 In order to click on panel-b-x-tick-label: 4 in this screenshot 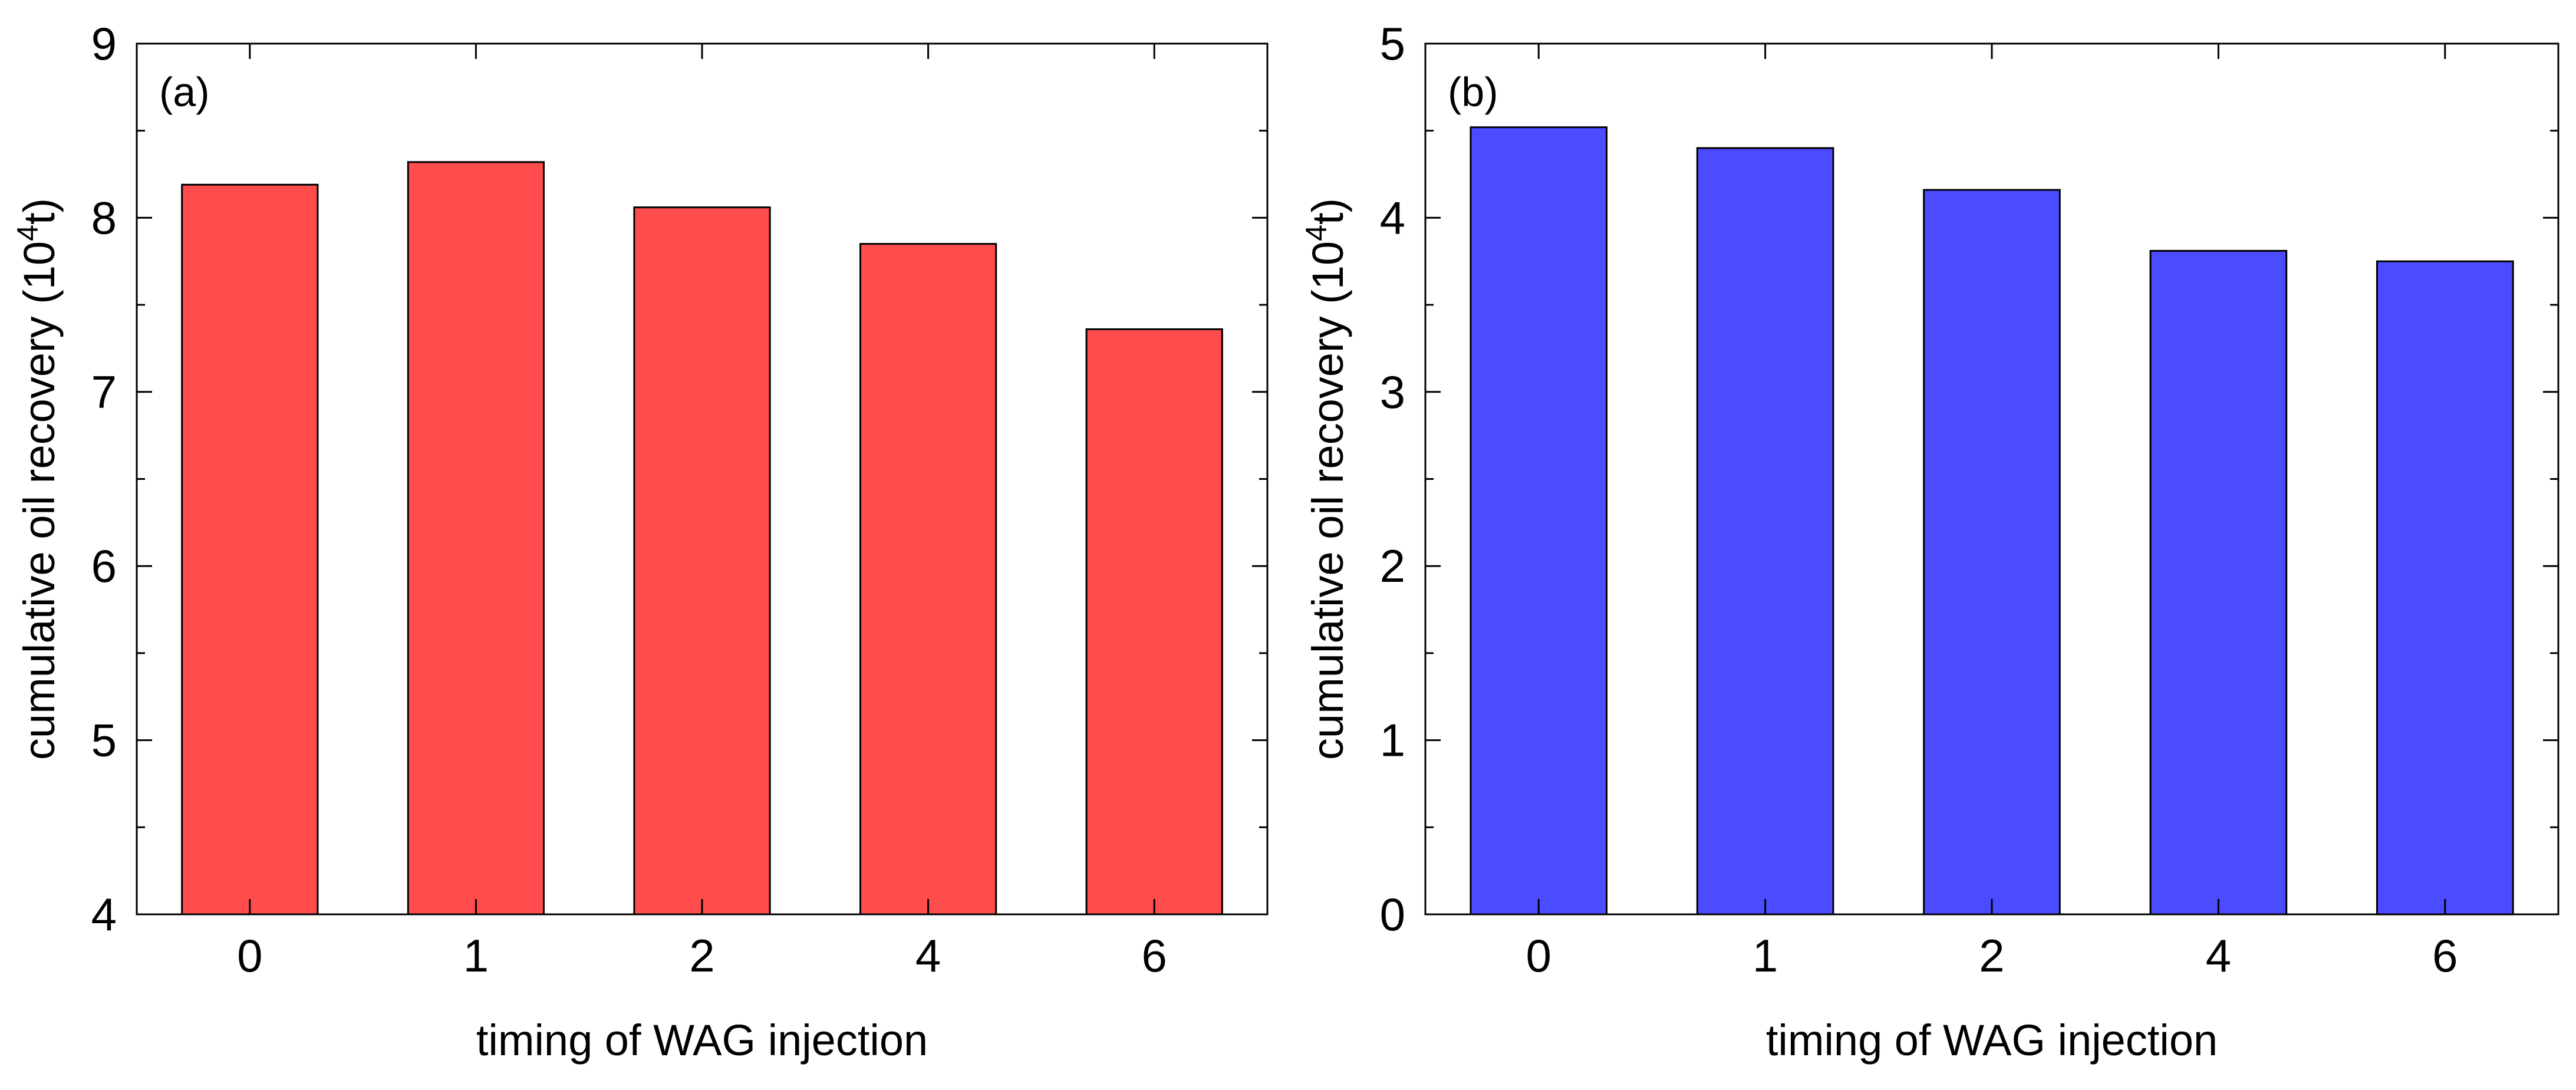, I will do `click(2218, 956)`.